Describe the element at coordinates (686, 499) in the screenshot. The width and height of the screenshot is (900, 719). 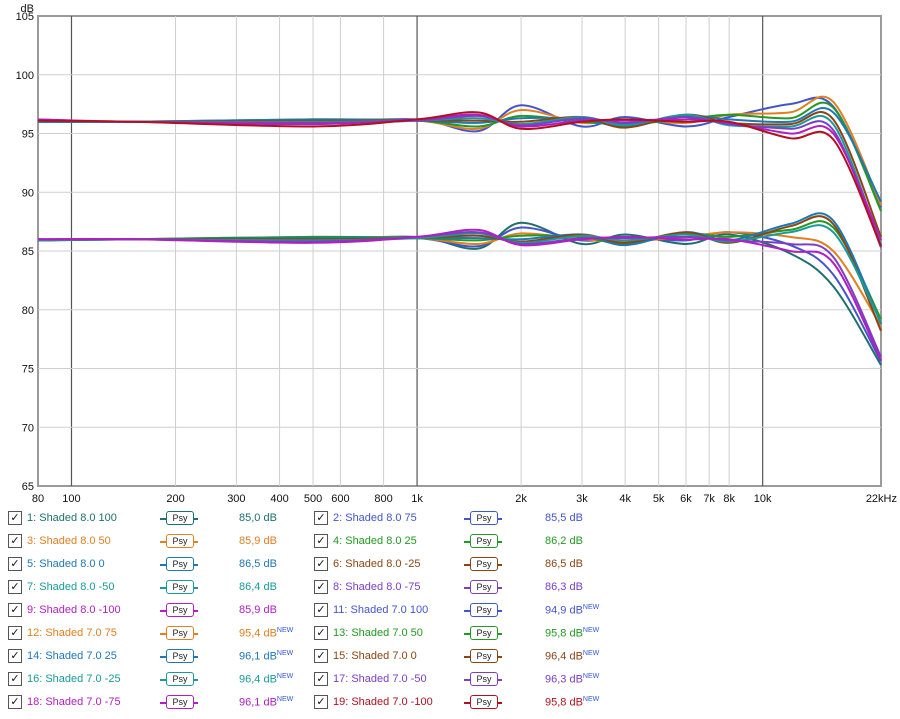
I see `x-tick-label: 6k` at that location.